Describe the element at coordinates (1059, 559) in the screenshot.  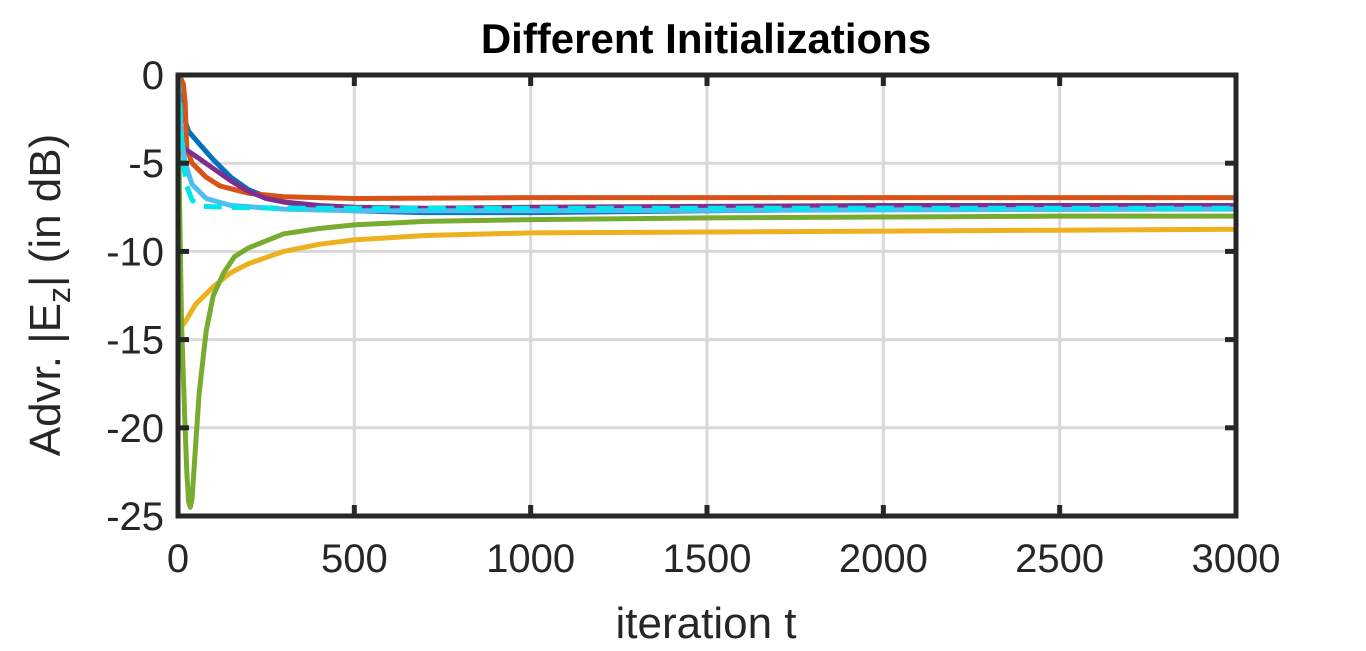
I see `x-tick-label: 2500` at that location.